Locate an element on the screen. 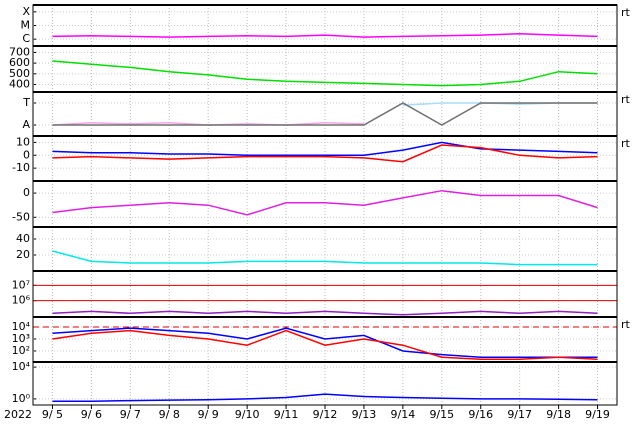 This screenshot has height=424, width=634. y-tick-label: -10 is located at coordinates (21, 167).